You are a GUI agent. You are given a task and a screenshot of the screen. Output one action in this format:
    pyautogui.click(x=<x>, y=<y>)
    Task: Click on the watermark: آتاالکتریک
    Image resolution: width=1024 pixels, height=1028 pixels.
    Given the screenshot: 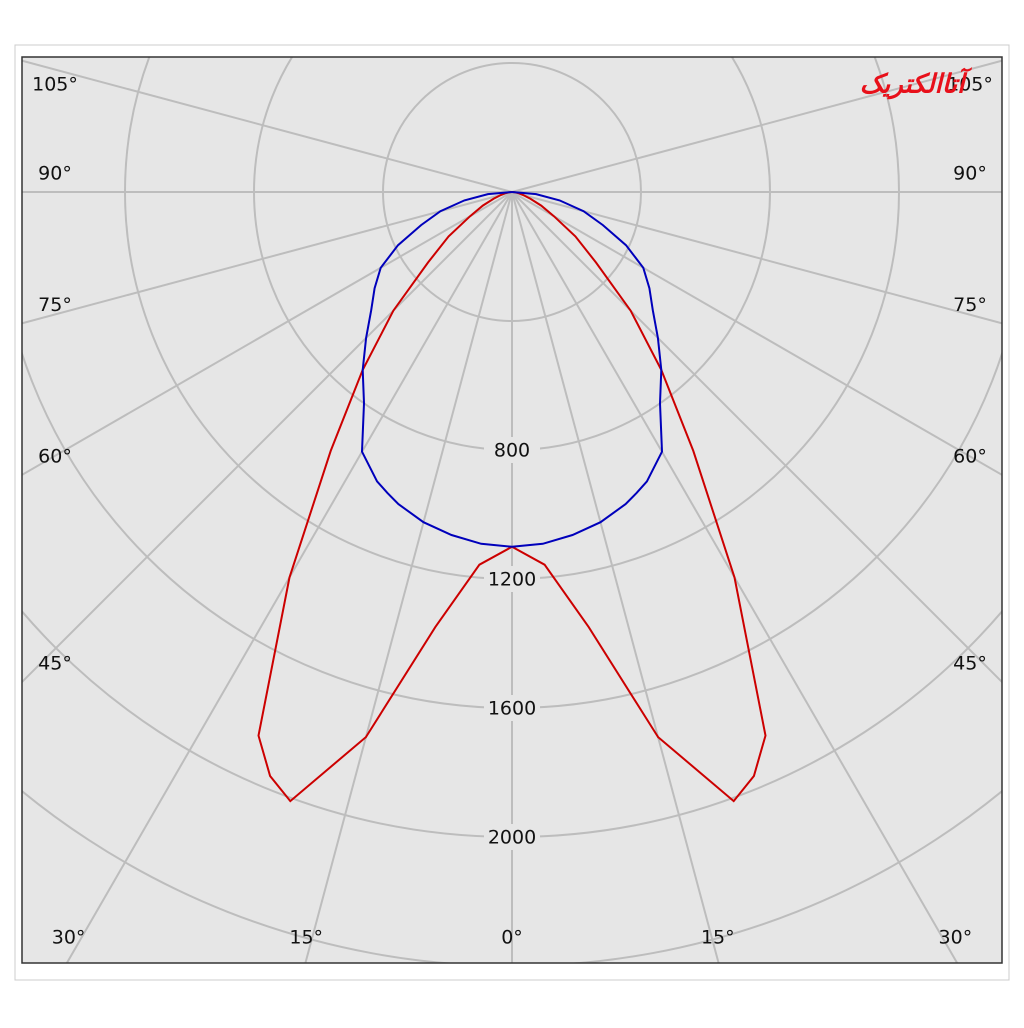 What is the action you would take?
    pyautogui.click(x=916, y=83)
    